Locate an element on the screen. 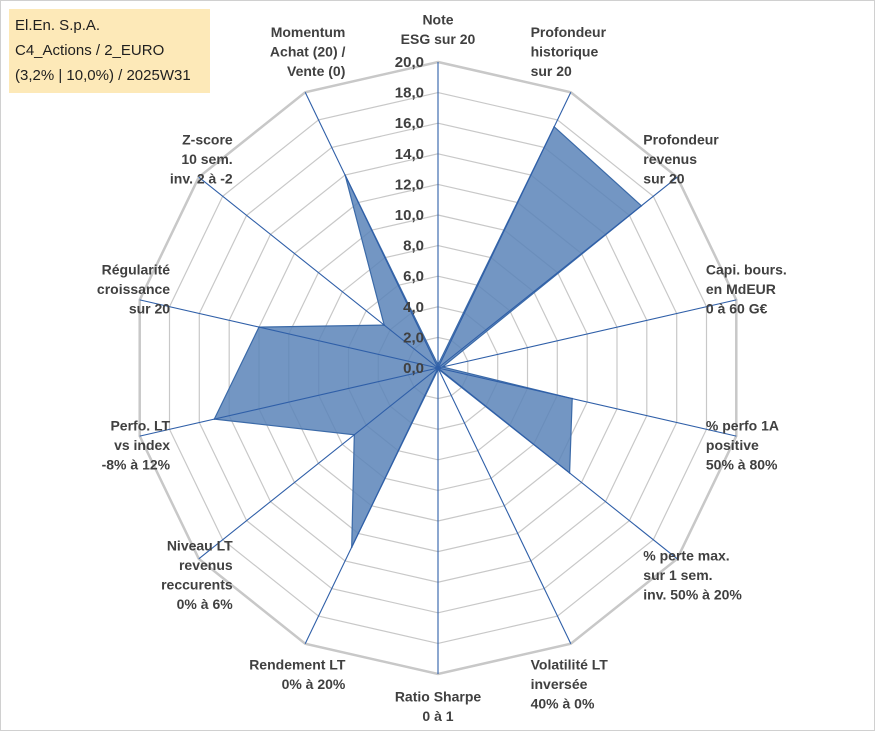  radar-tick-labels: 0,0 2,0 4,0 6,0 8,0 10,0 12,0 14,0 16,0 18,0 20,0 is located at coordinates (409, 215).